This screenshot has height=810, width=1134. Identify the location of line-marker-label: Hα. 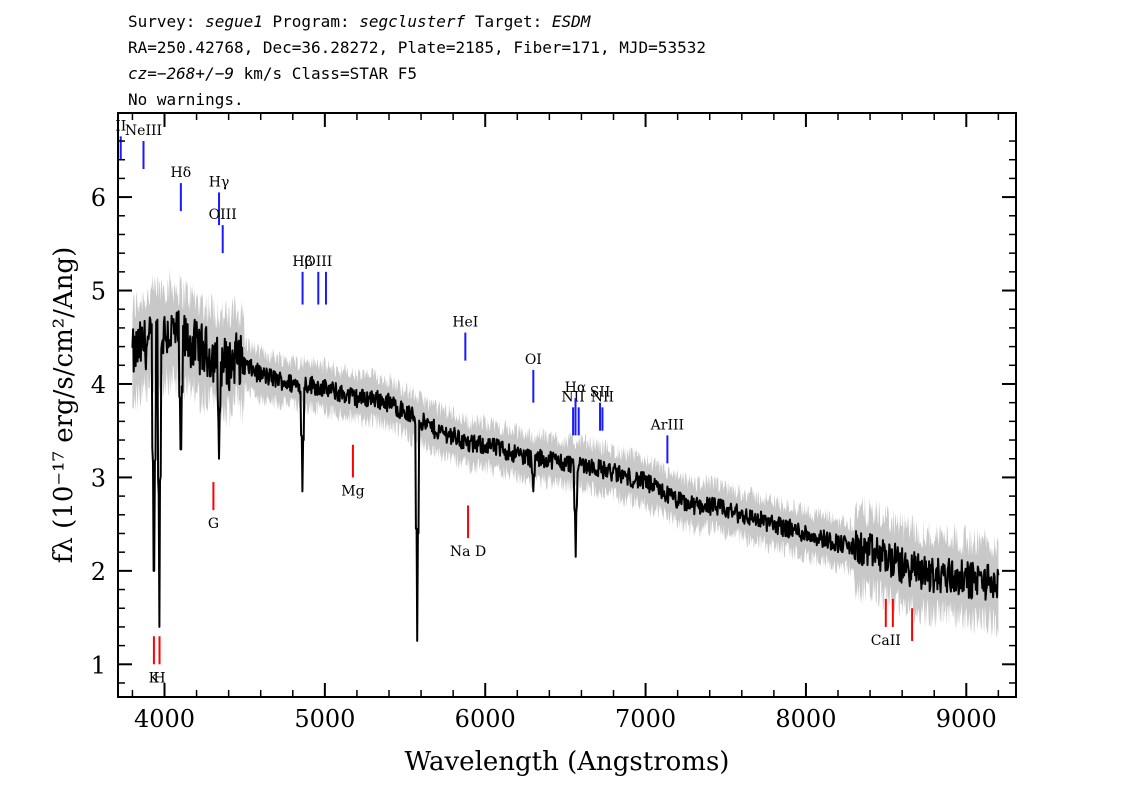
(576, 388).